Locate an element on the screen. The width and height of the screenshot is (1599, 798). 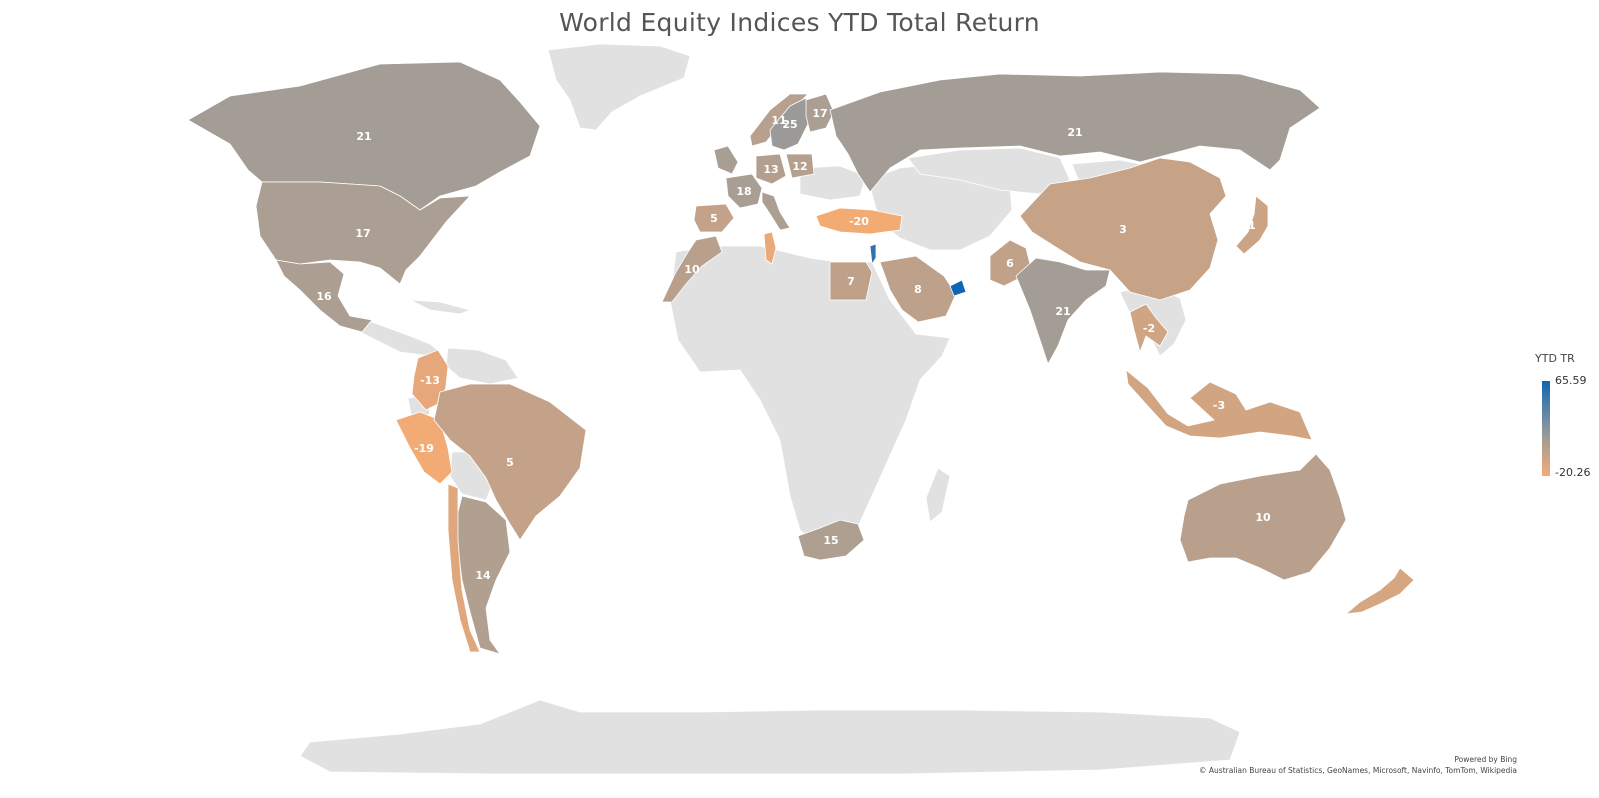
region-south-africa is located at coordinates (831, 540).